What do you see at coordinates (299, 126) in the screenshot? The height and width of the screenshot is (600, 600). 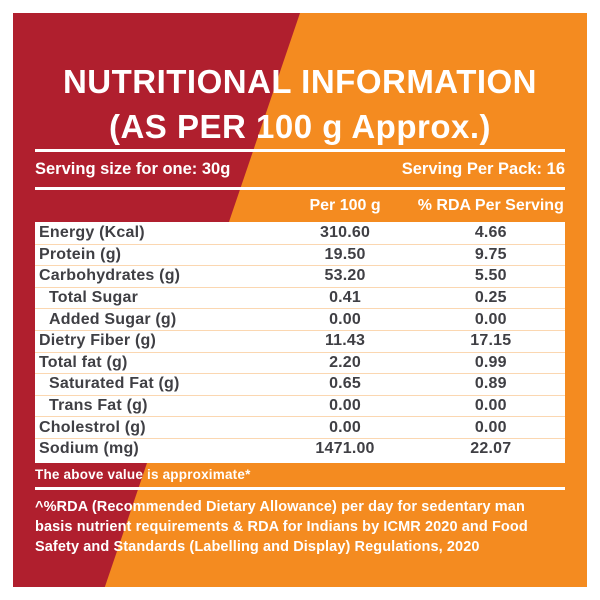 I see `title-line2: (AS PER 100 g Approx.)` at bounding box center [299, 126].